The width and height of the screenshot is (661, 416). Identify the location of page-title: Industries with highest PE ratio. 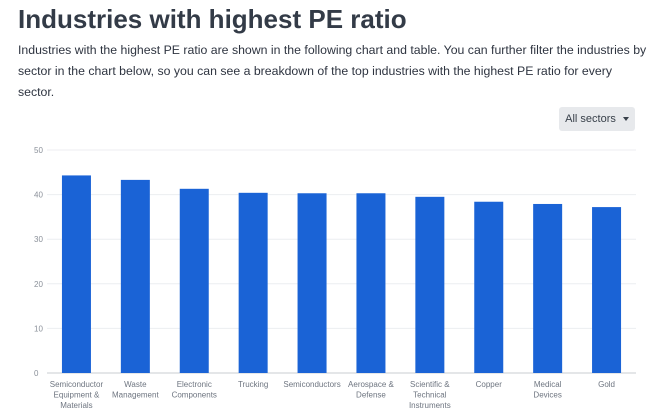
(212, 19).